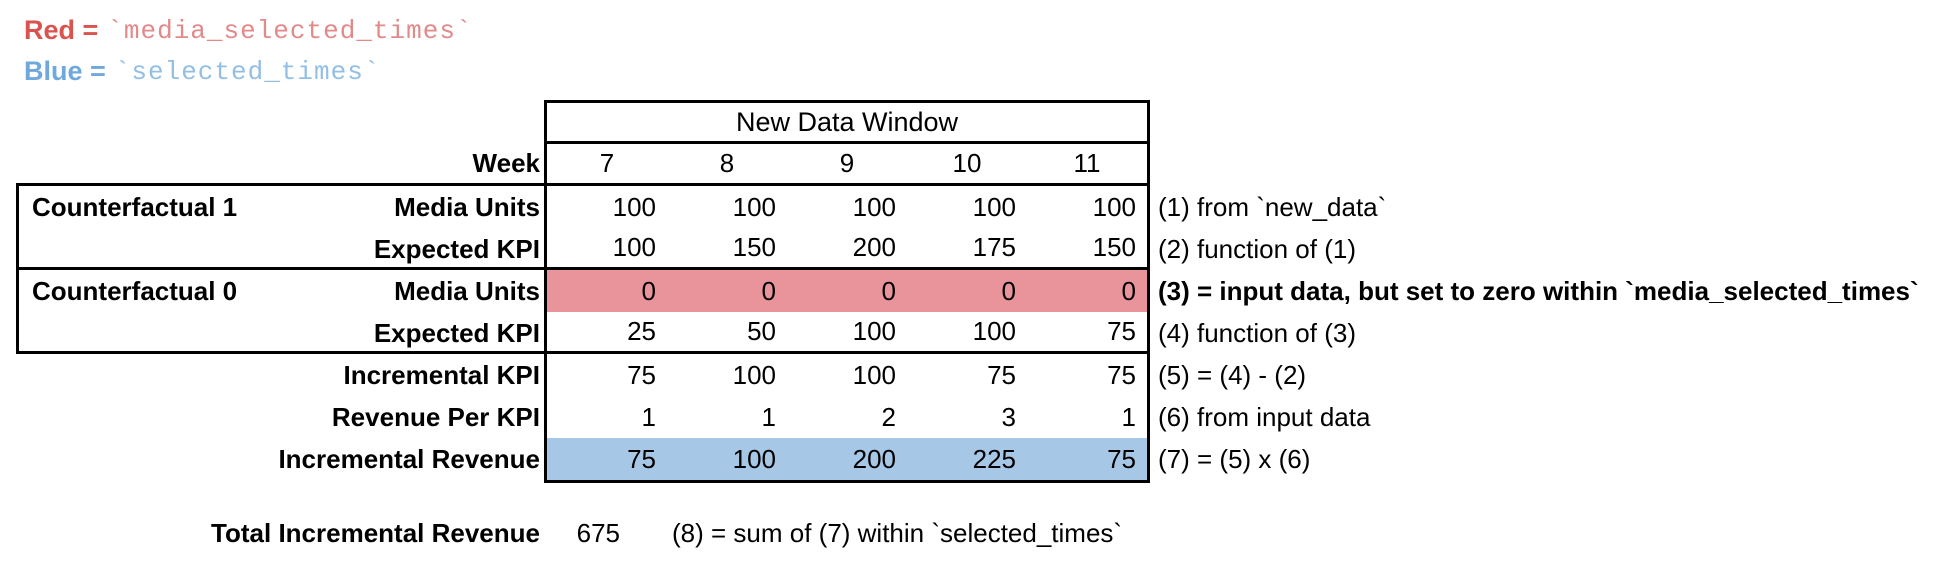 The width and height of the screenshot is (1960, 574). I want to click on group-label-counterfactual-0: Counterfactual 0, so click(135, 290).